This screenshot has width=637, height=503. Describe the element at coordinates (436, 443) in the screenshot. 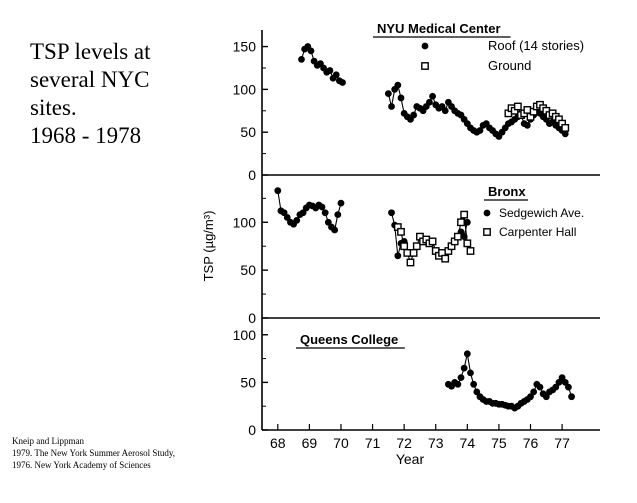

I see `x-tick-label: 73` at that location.